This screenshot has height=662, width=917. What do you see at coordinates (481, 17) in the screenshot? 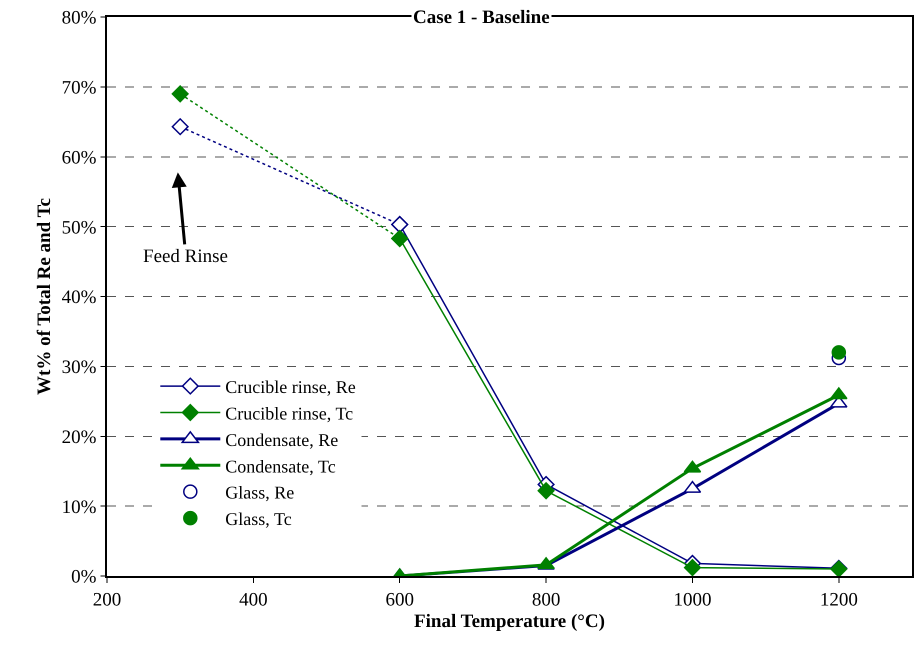
I see `chart-title: Case 1 - Baseline` at bounding box center [481, 17].